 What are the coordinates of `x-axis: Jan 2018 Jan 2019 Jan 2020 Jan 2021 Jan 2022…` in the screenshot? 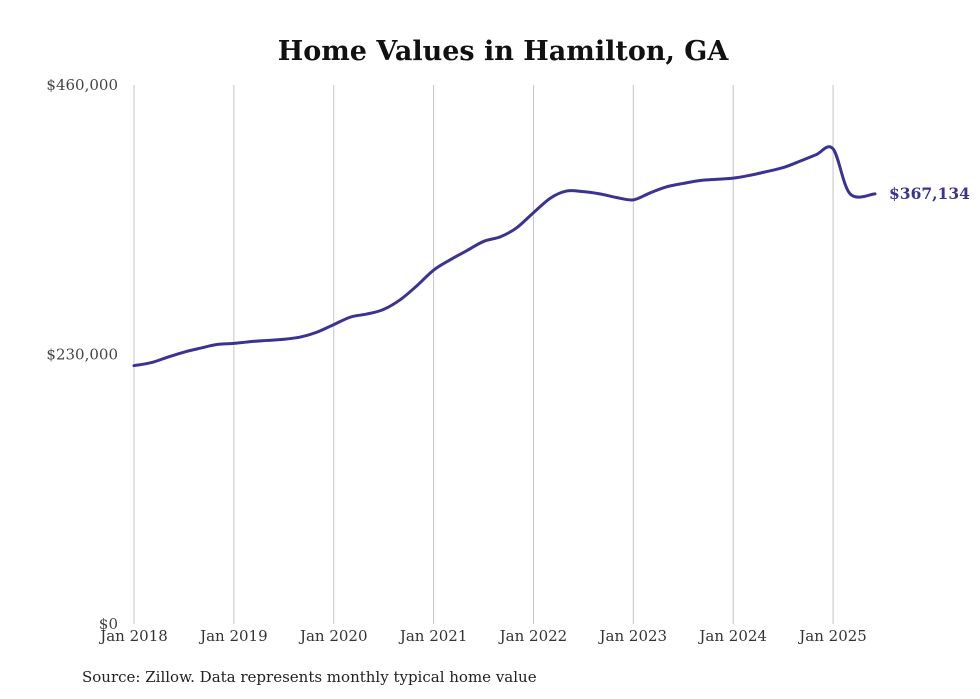 It's located at (482, 636).